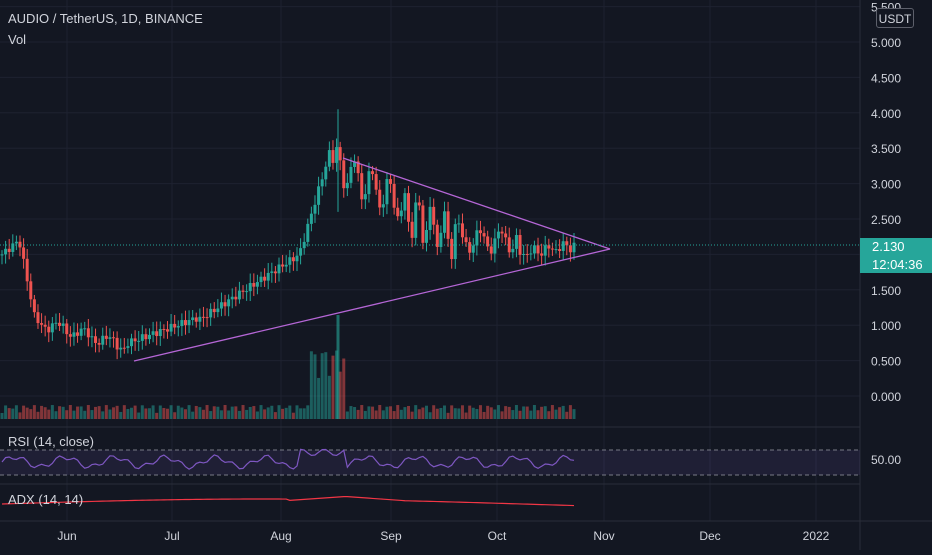 This screenshot has width=932, height=555. What do you see at coordinates (51, 441) in the screenshot?
I see `rsi-legend: RSI (14, close)` at bounding box center [51, 441].